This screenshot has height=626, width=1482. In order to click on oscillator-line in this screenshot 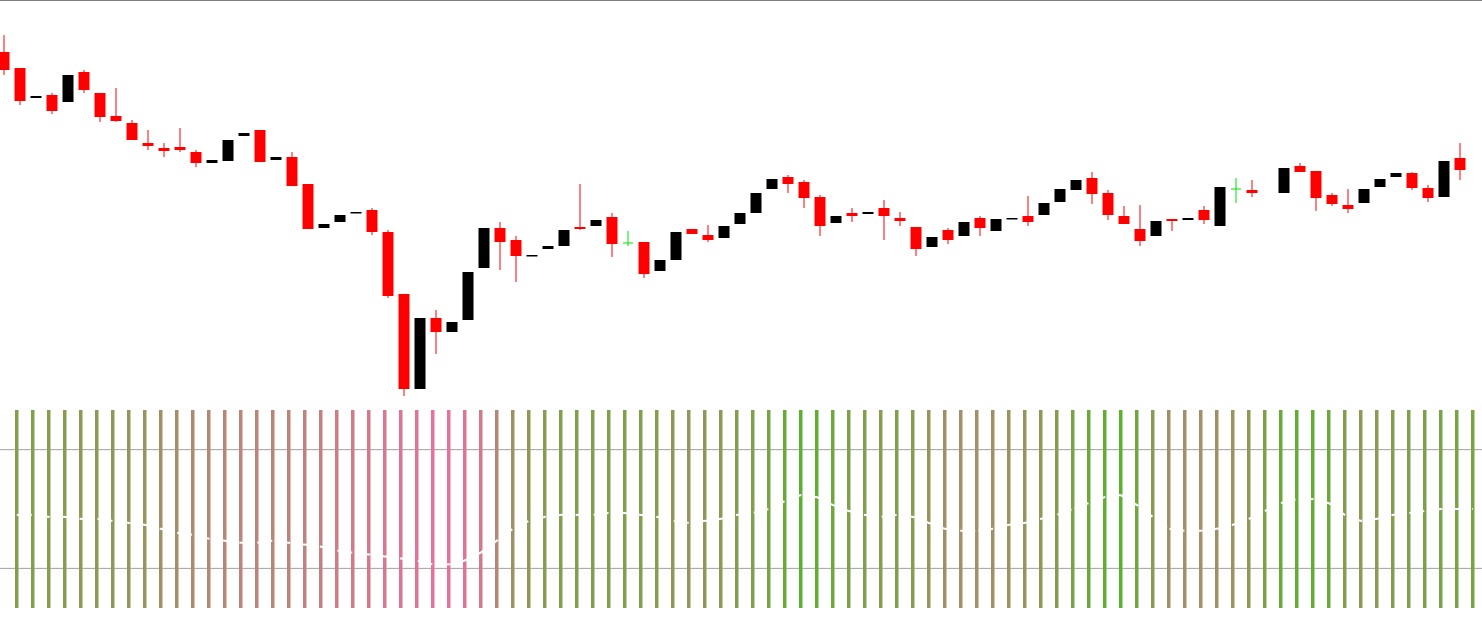, I will do `click(744, 530)`.